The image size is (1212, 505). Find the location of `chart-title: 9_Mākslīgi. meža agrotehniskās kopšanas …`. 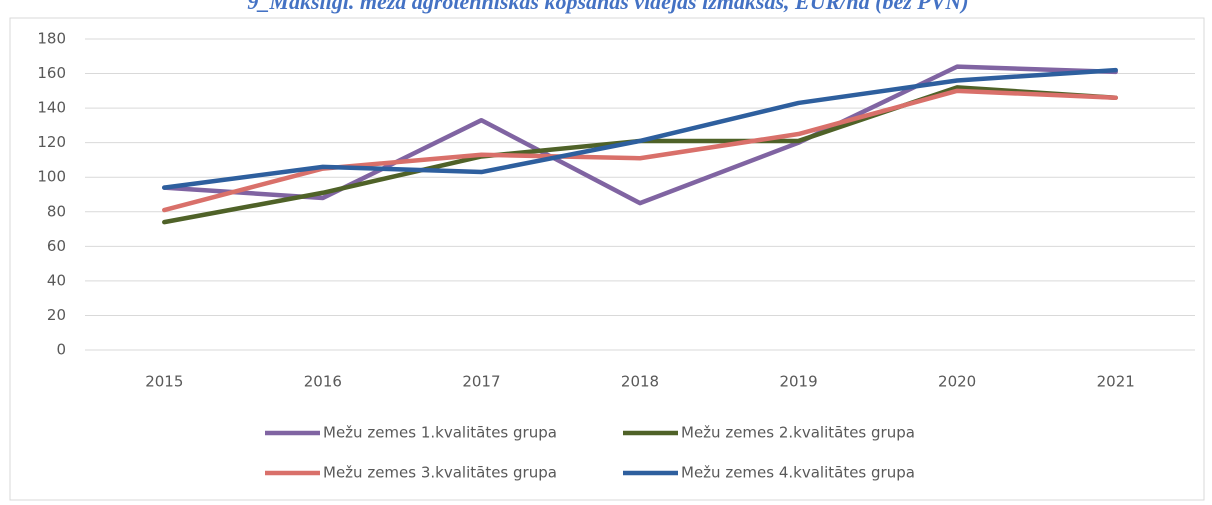

chart-title: 9_Mākslīgi. meža agrotehniskās kopšanas … is located at coordinates (607, 7).